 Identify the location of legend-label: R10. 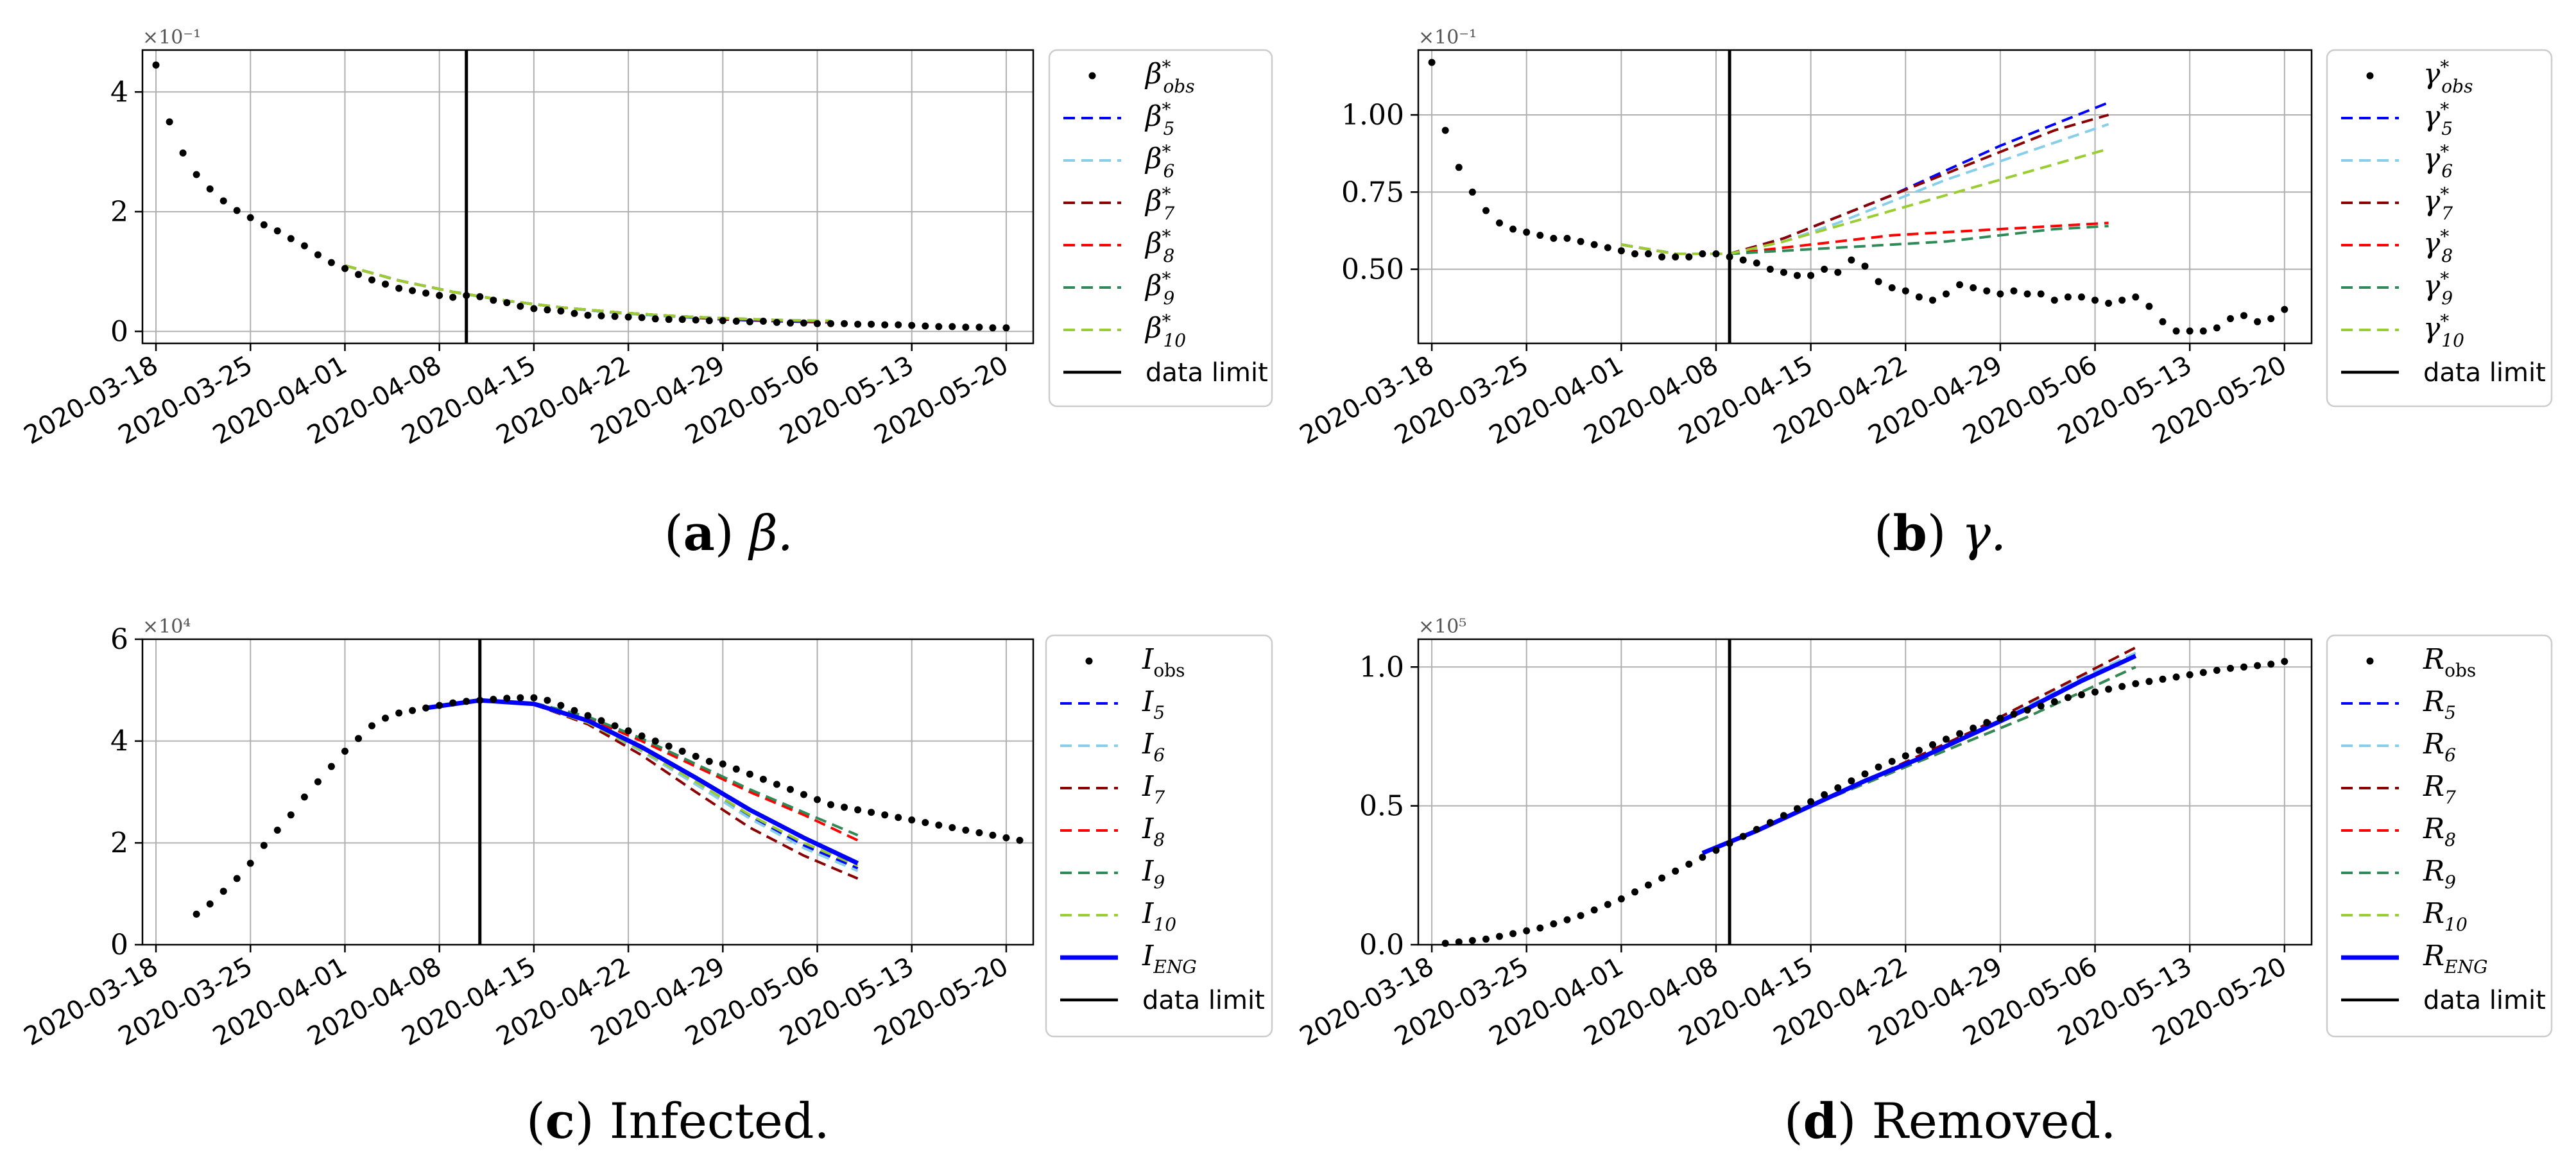
(2445, 916).